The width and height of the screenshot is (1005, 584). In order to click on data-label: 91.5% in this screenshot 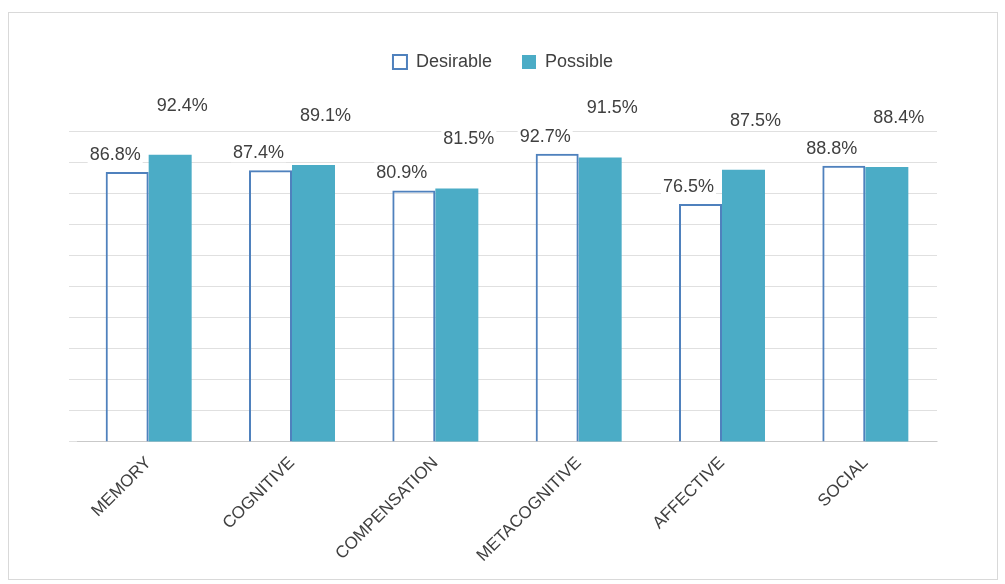, I will do `click(612, 107)`.